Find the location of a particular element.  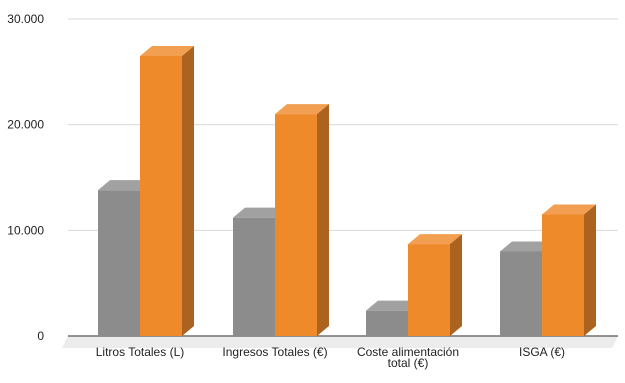

y-tick-label: 30.000 is located at coordinates (25, 19).